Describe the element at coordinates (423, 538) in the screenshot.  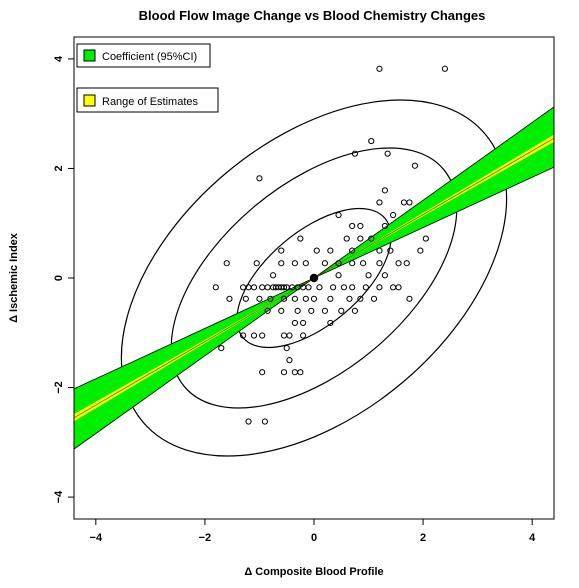
I see `x-tick-label: 2` at that location.